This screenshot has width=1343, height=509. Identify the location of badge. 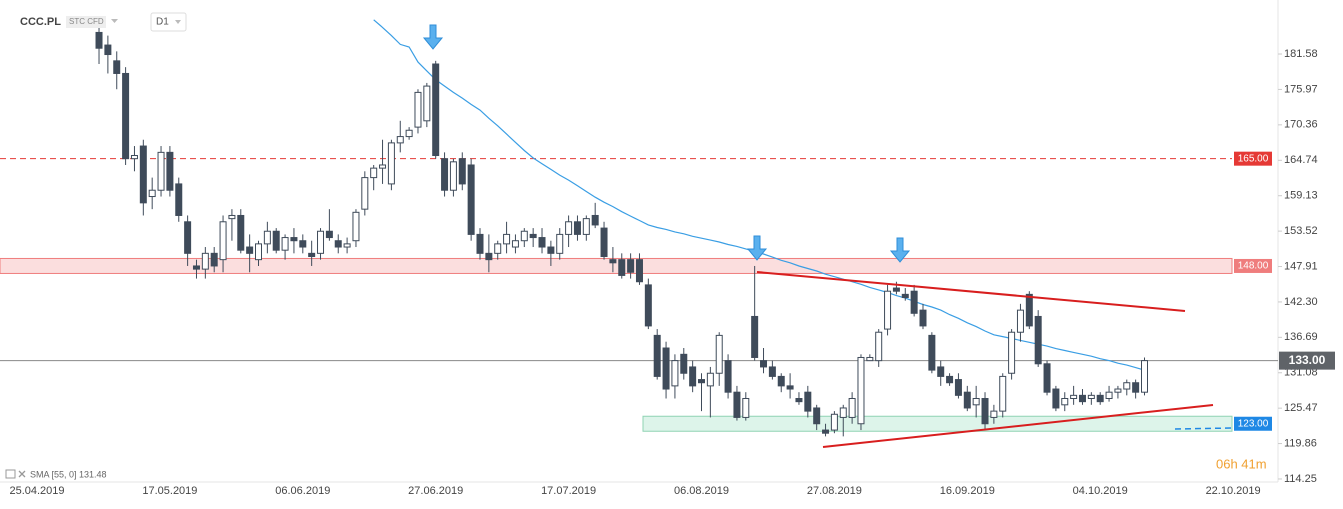
(86, 22).